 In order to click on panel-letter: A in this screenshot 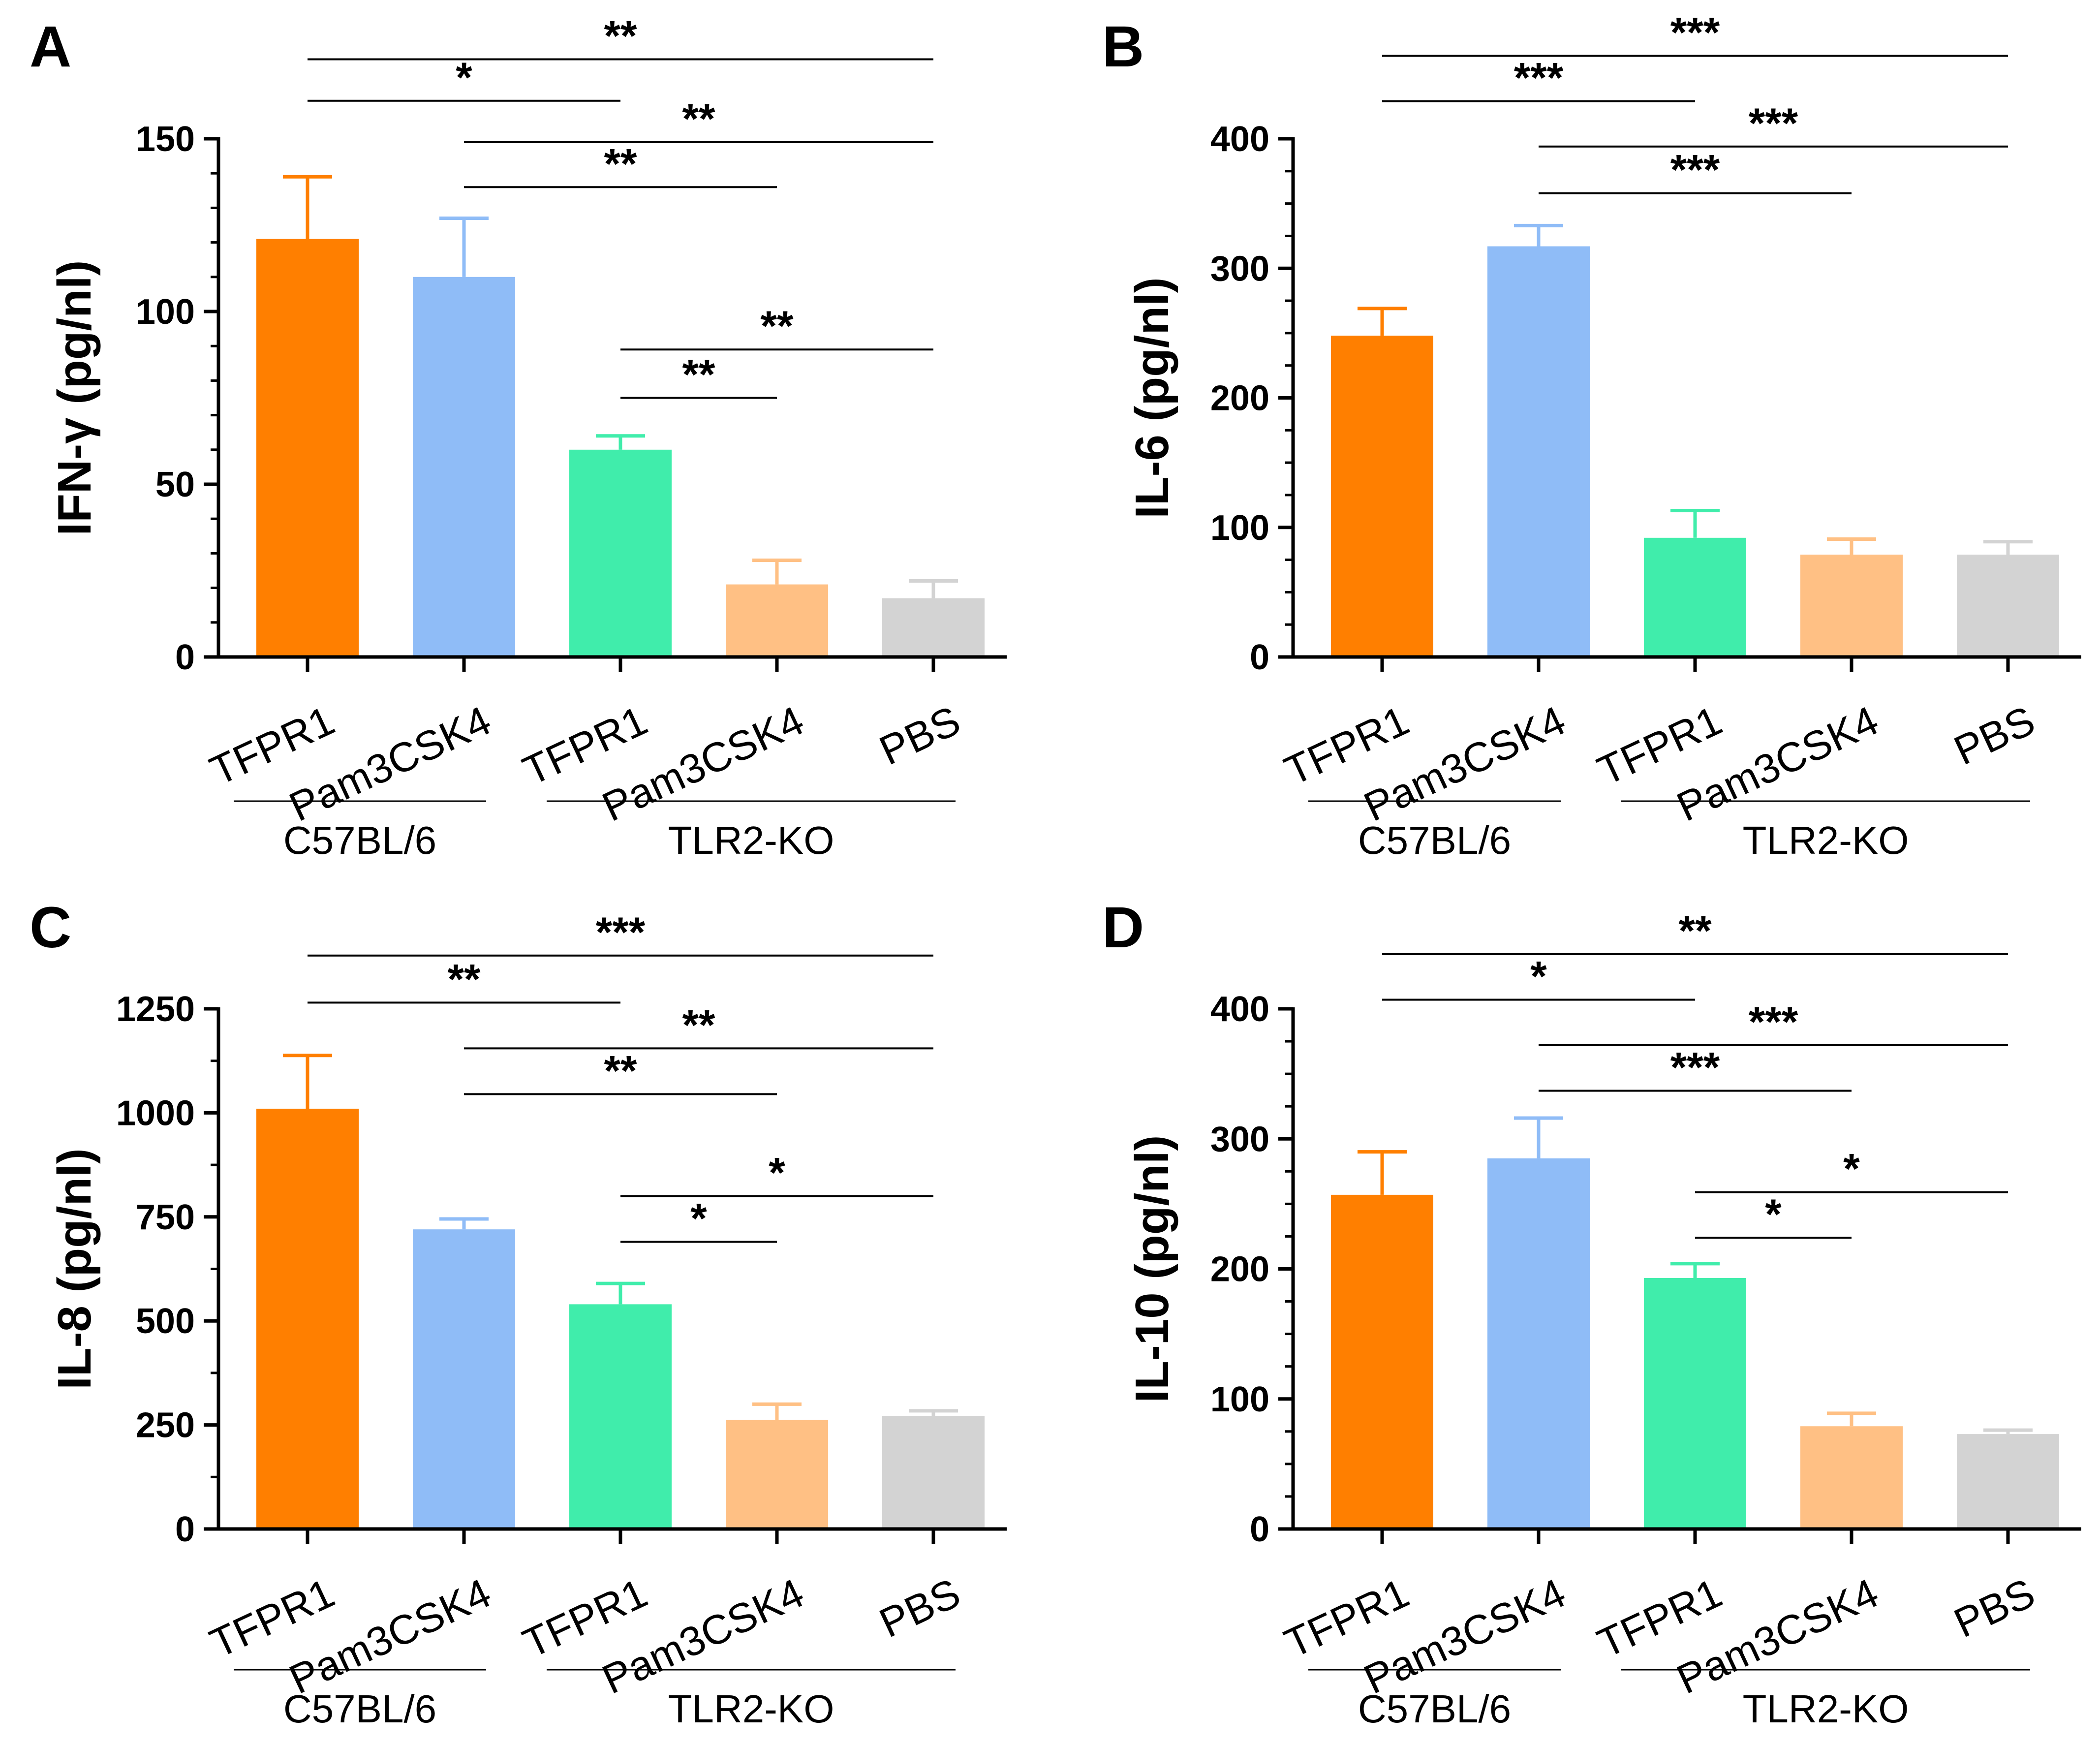, I will do `click(50, 46)`.